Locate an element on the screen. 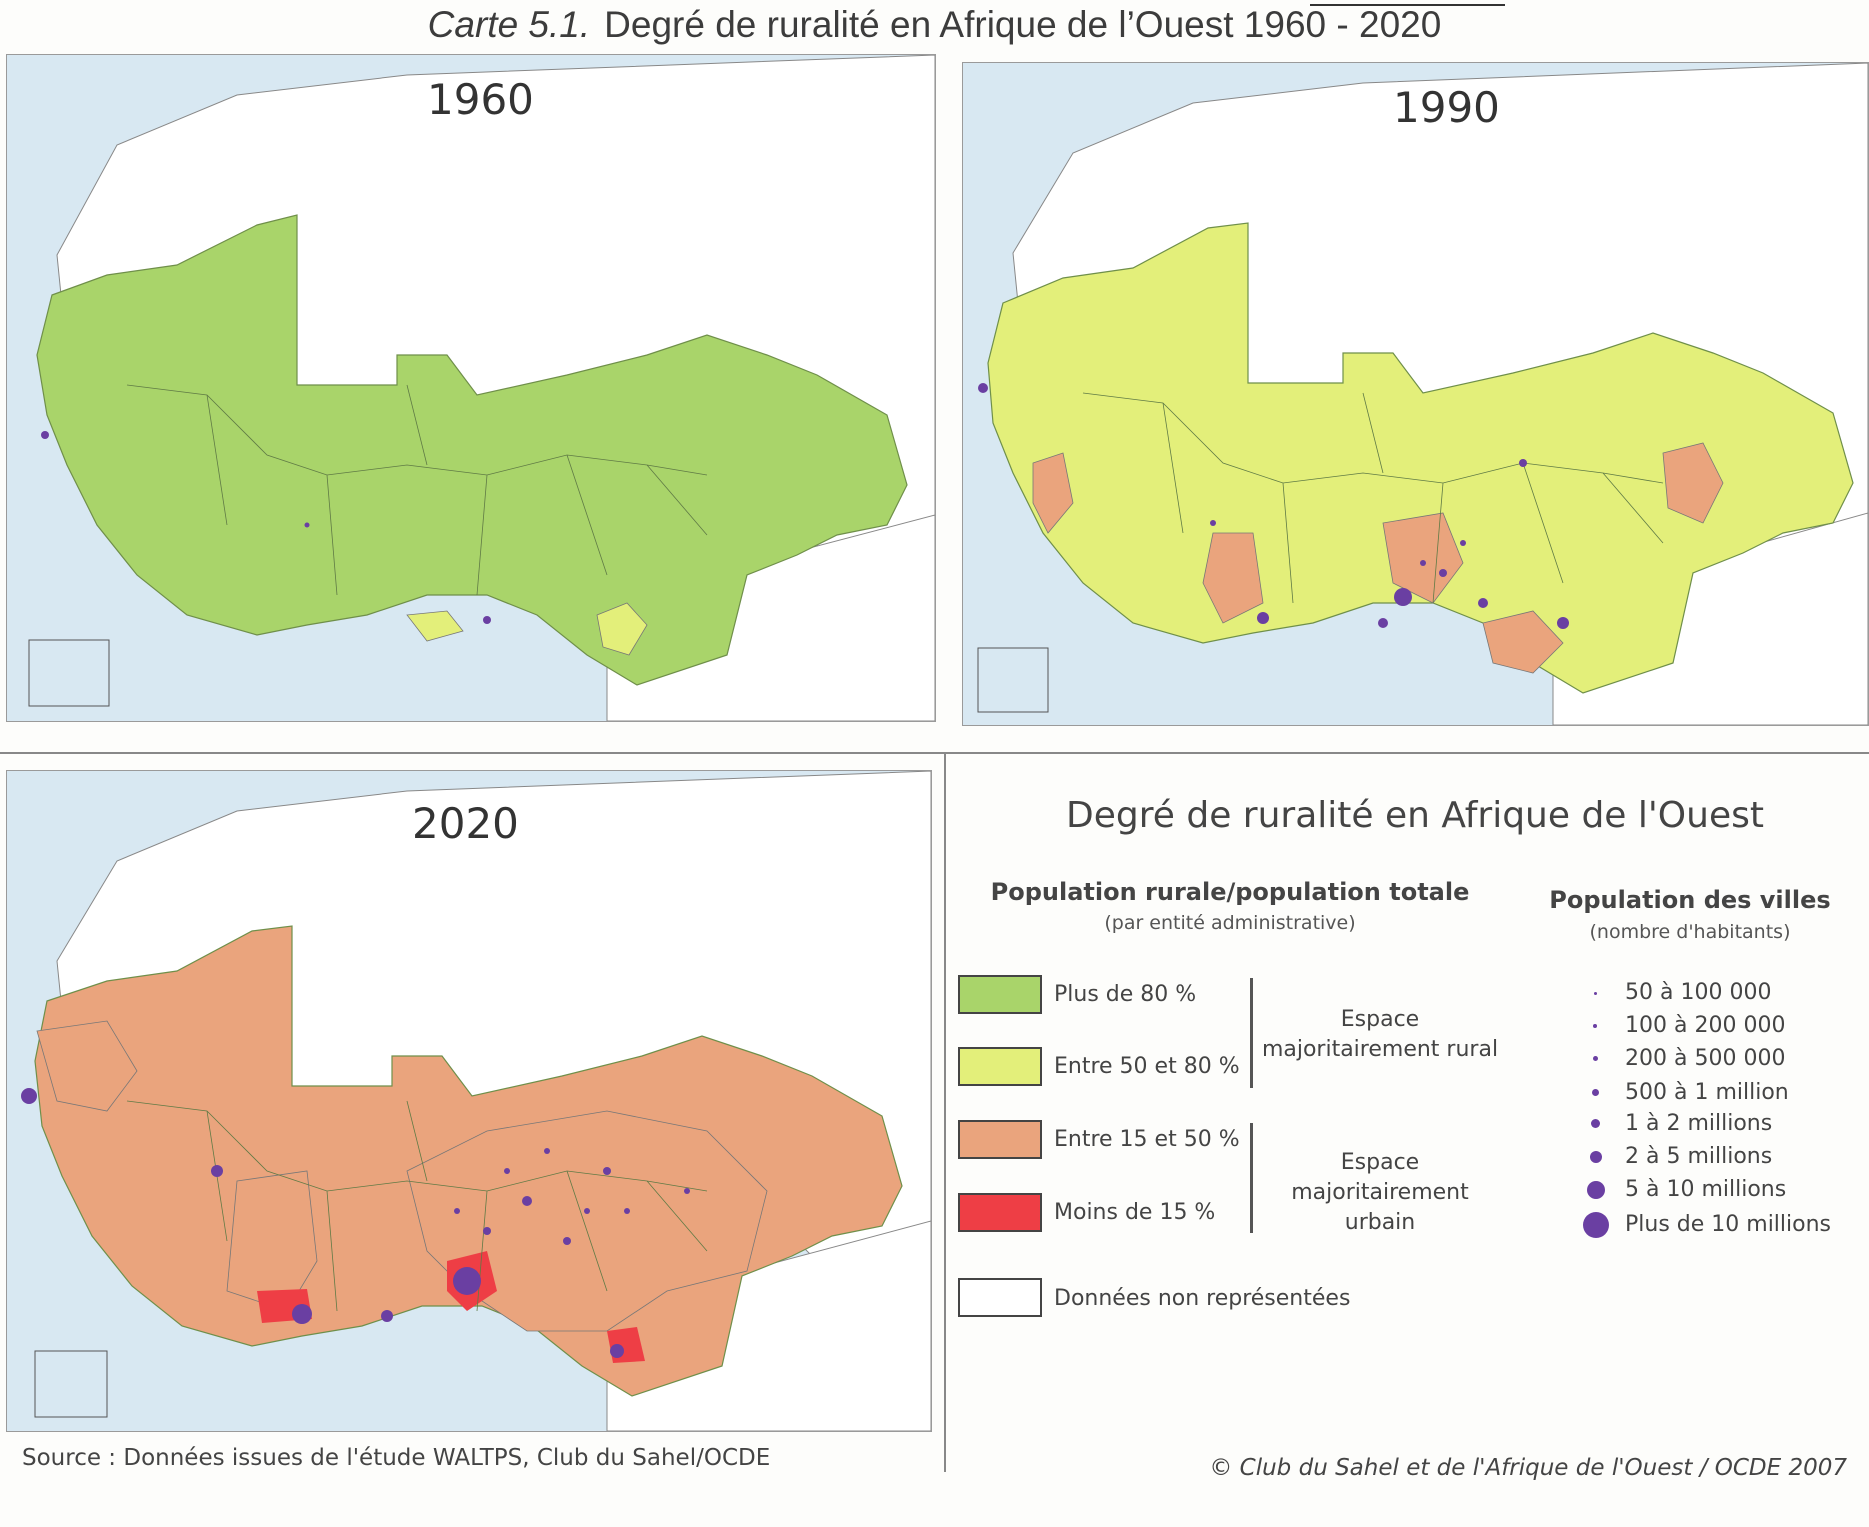 The image size is (1869, 1527). city-size-row: 1 à 2 millions is located at coordinates (1715, 1126).